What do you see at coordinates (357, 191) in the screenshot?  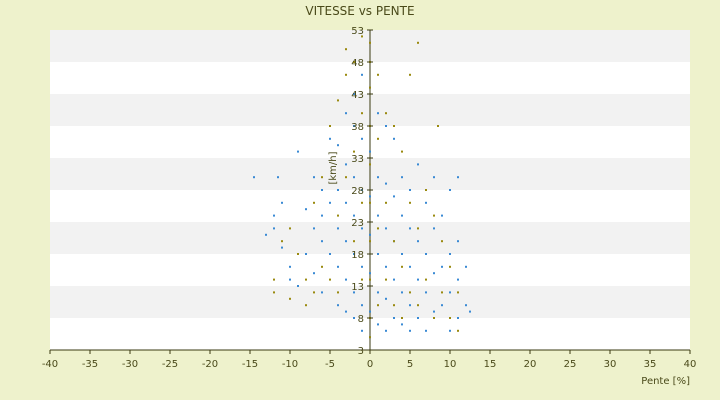 I see `y-tick-label: 28` at bounding box center [357, 191].